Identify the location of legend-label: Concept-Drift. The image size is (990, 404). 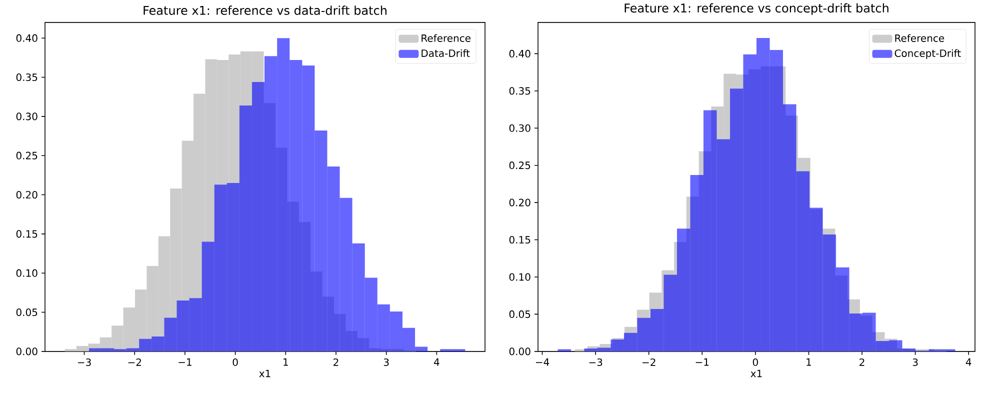
(927, 54).